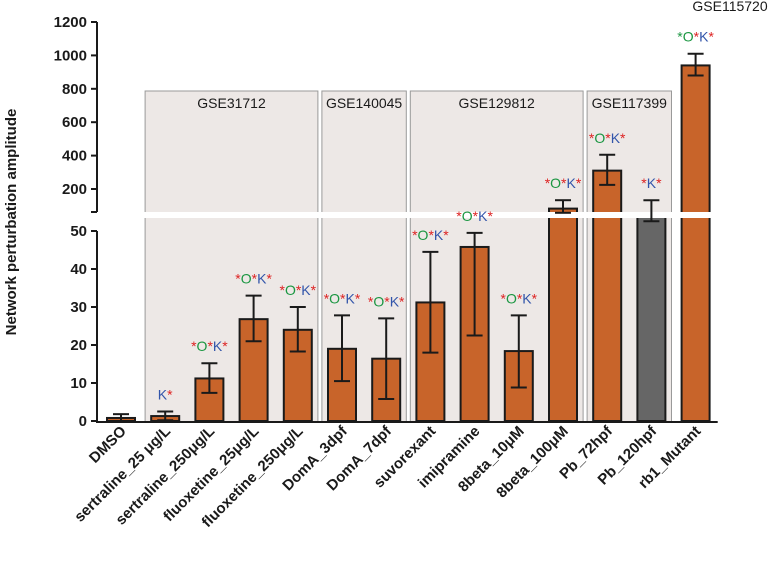  I want to click on axis-break-gap, so click(434, 215).